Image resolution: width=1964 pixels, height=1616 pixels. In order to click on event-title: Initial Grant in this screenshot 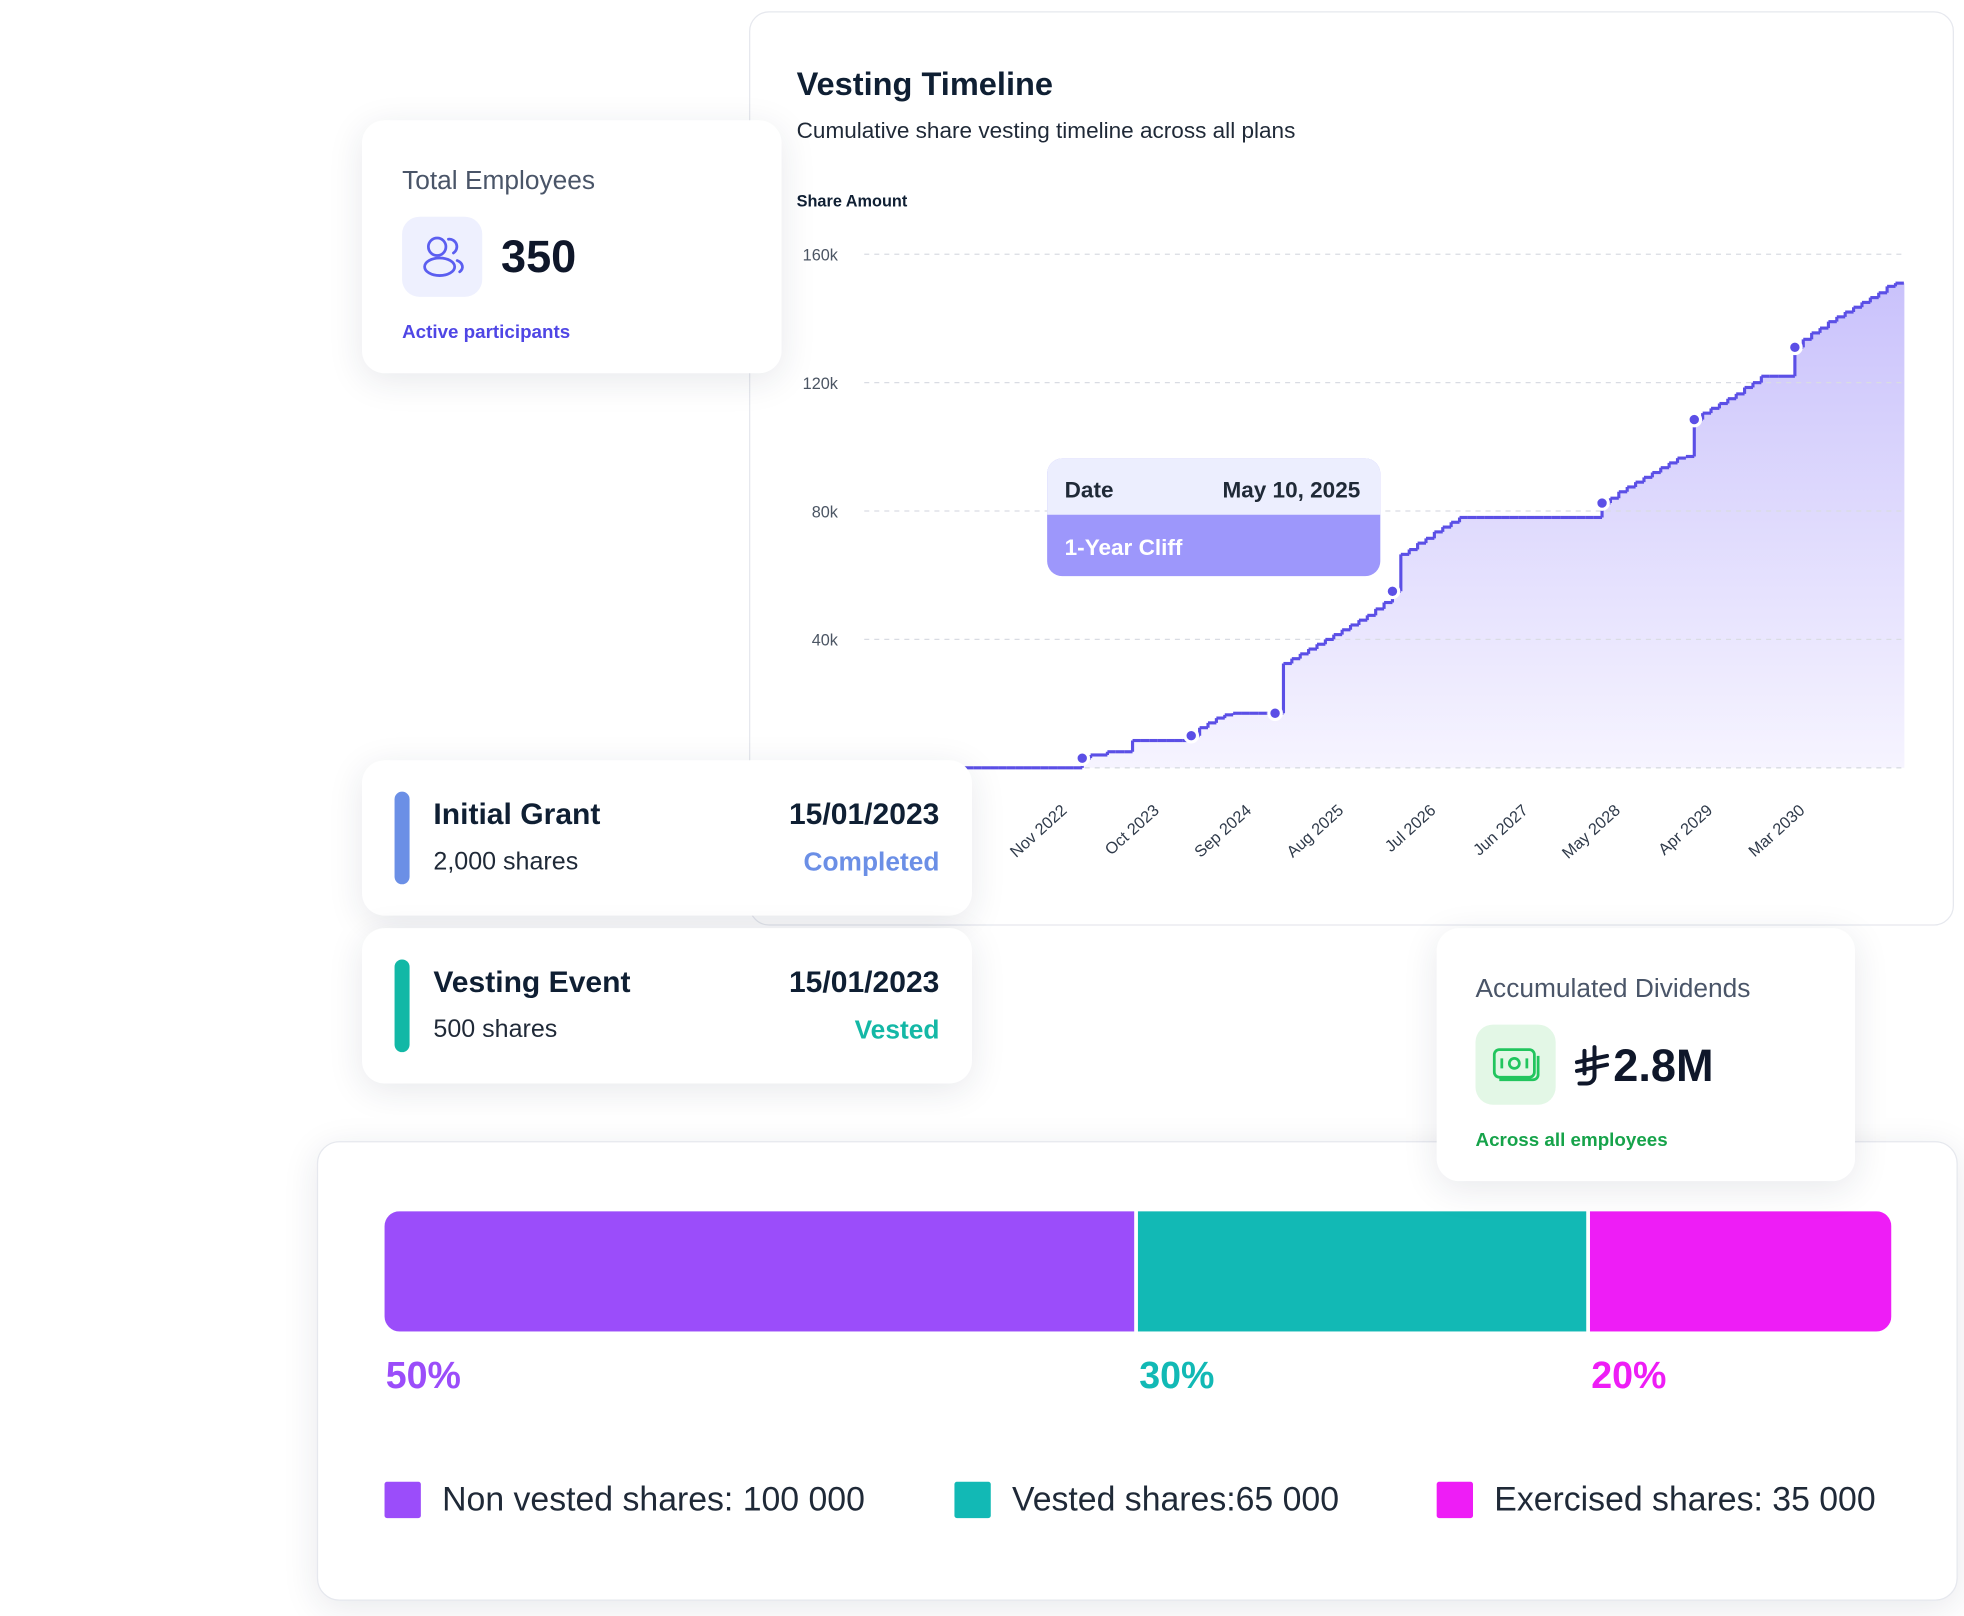, I will do `click(517, 814)`.